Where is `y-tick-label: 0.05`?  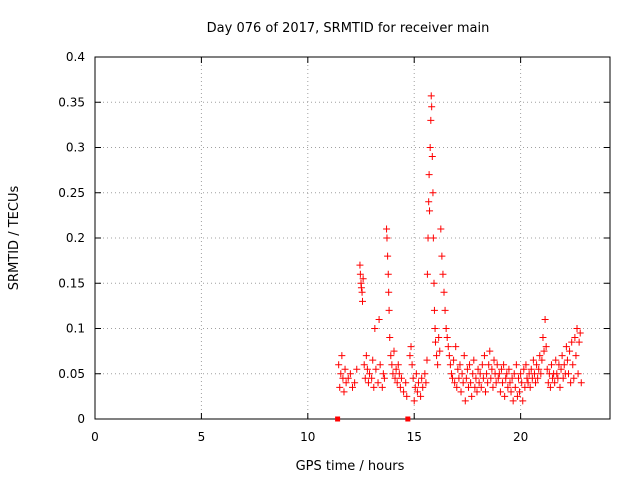
y-tick-label: 0.05 is located at coordinates (71, 374).